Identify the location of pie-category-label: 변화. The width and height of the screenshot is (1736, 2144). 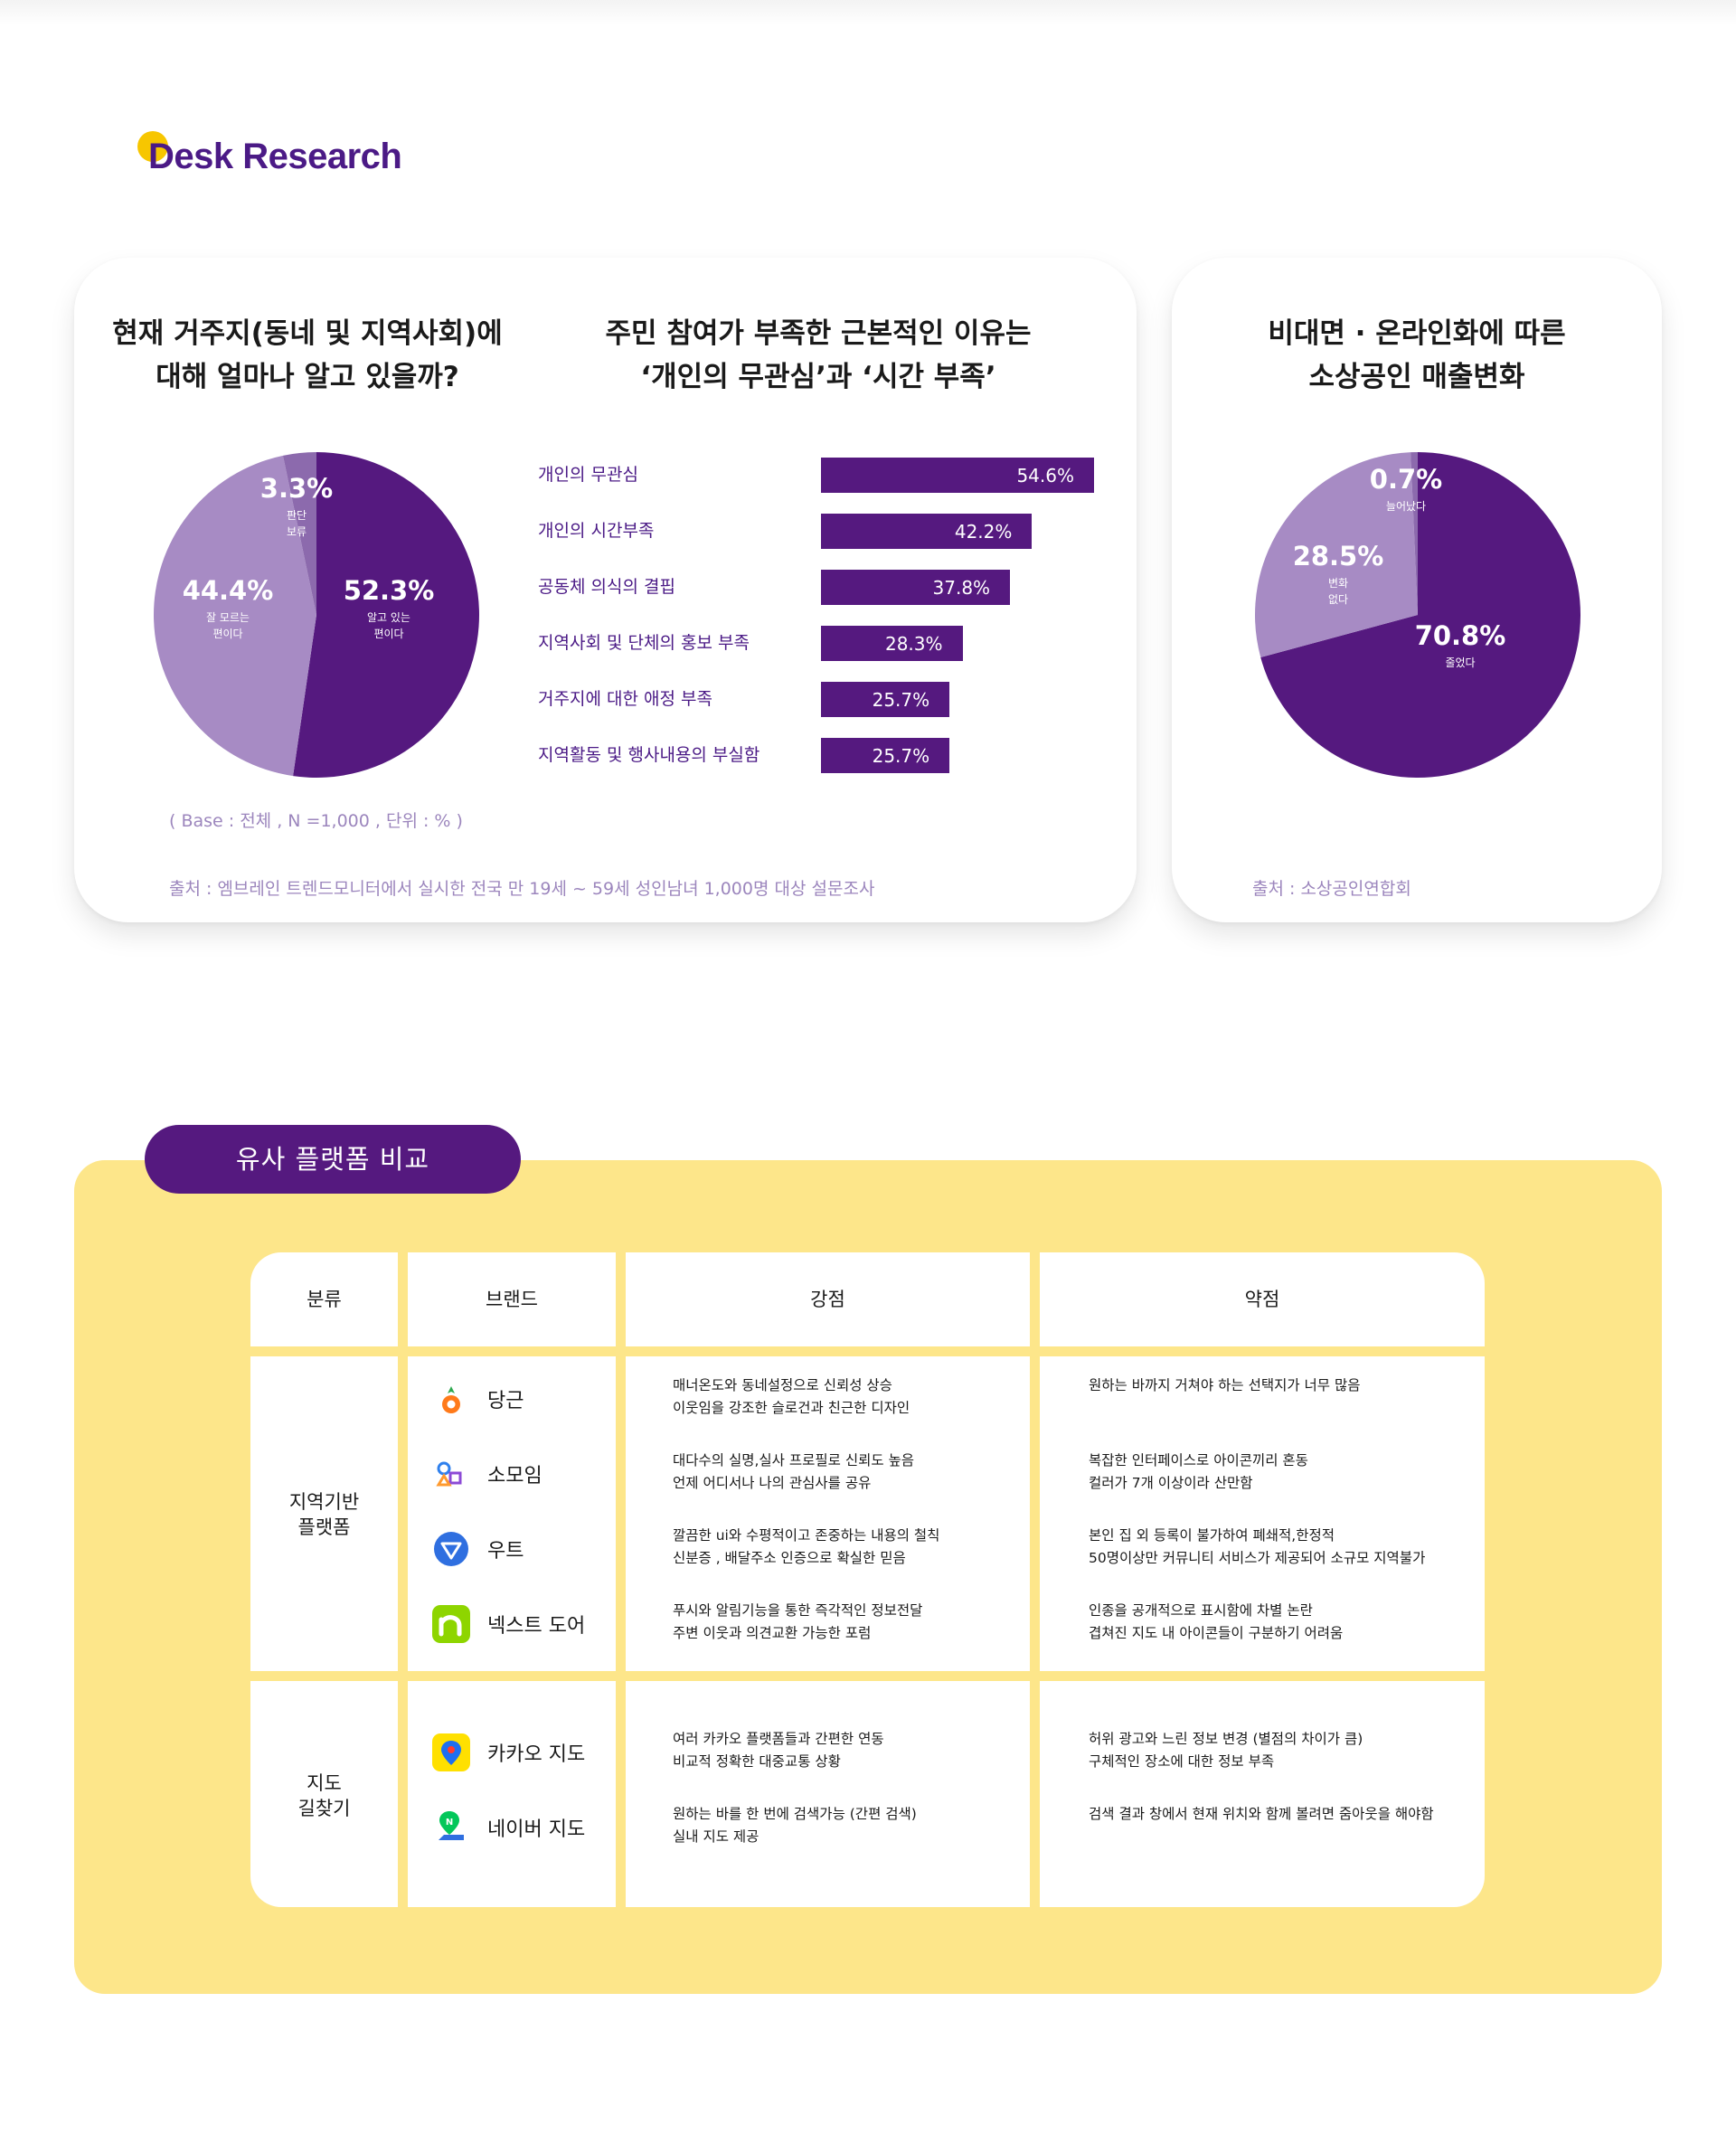
(1338, 583).